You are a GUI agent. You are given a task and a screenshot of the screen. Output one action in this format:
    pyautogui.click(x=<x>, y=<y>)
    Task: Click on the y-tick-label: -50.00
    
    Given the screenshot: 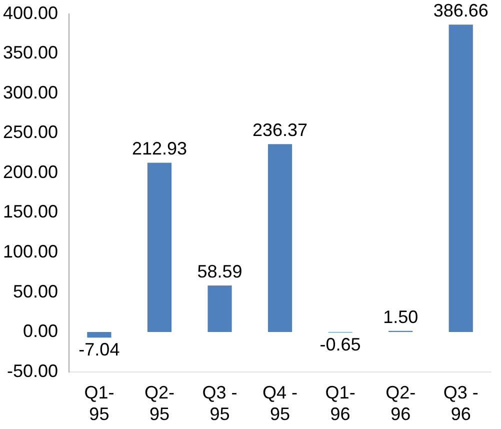 What is the action you would take?
    pyautogui.click(x=32, y=370)
    